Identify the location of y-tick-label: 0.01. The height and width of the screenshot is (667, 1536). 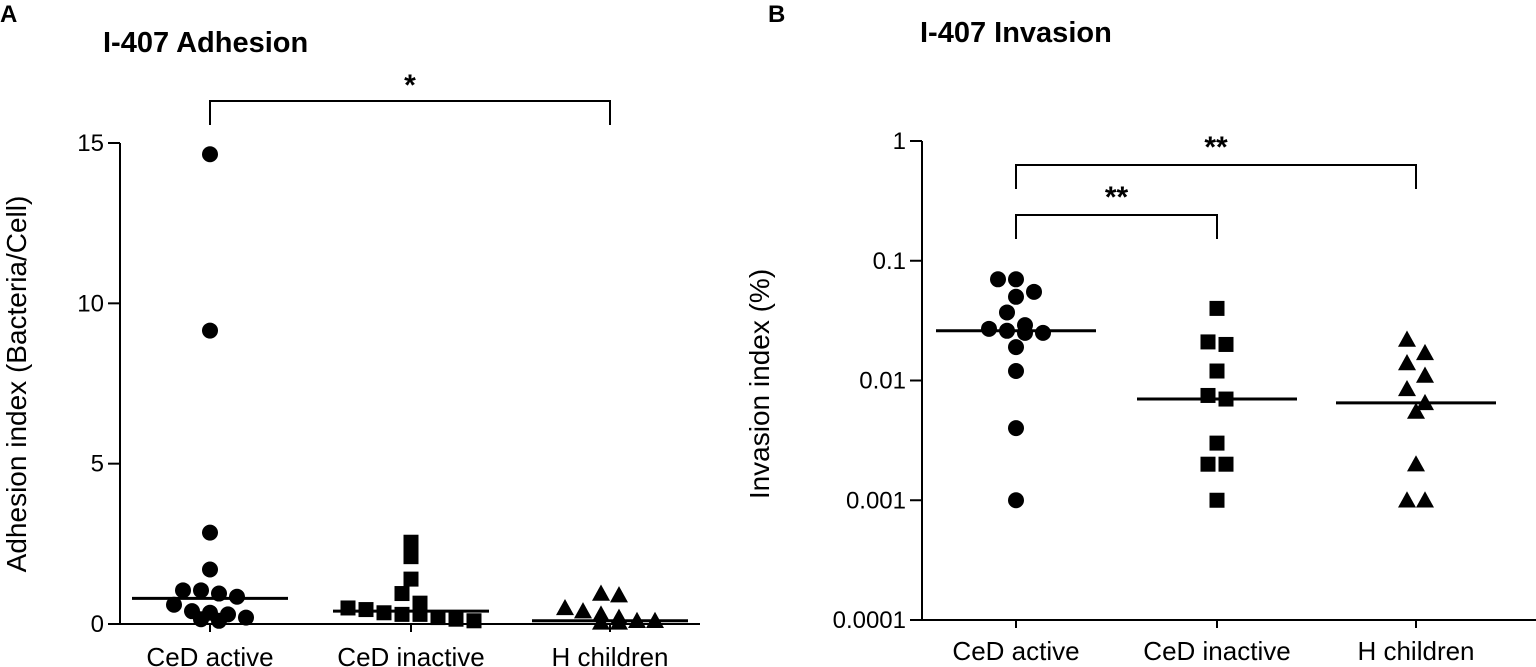
(882, 381).